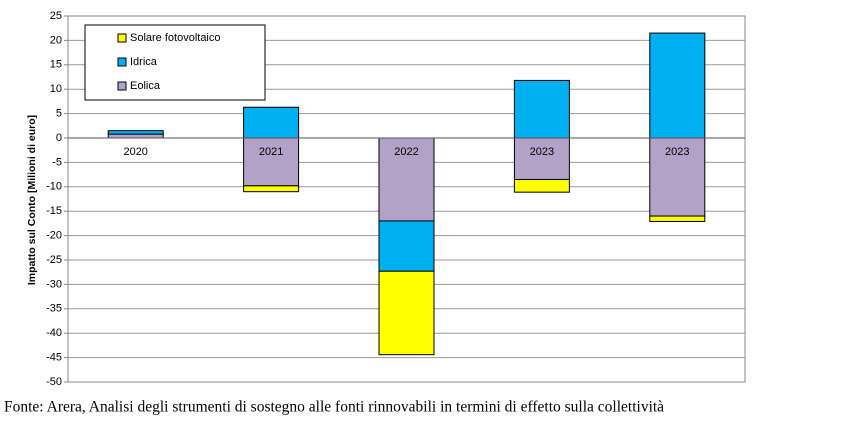 This screenshot has width=845, height=437. What do you see at coordinates (56, 40) in the screenshot?
I see `y-tick-label: 20` at bounding box center [56, 40].